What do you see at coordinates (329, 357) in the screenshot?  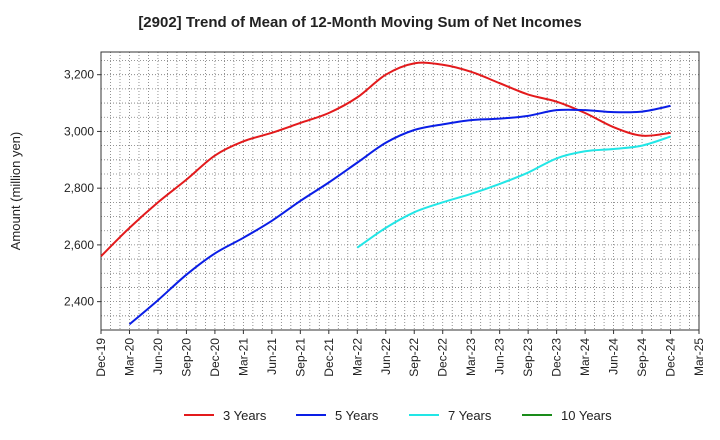 I see `x-tick-label: Dec-21` at bounding box center [329, 357].